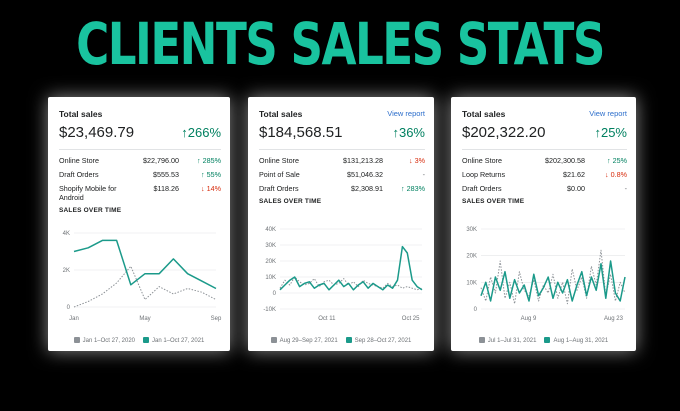 This screenshot has width=680, height=411. I want to click on chart-legend: Jul 1–Jul 31, 2021 Aug 1–Aug 31, 2021, so click(543, 340).